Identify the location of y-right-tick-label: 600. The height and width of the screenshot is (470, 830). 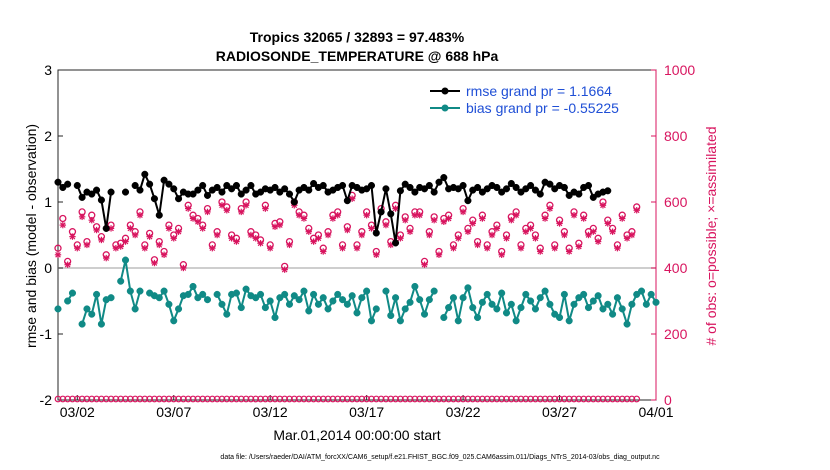
(676, 202).